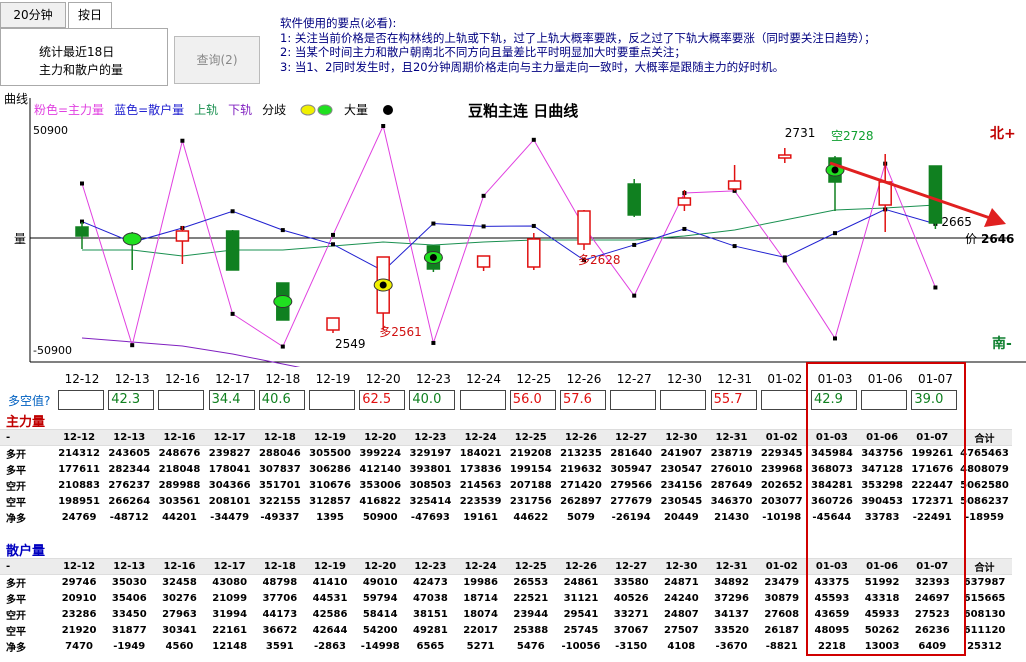 This screenshot has height=662, width=1026. I want to click on table-cell: 214312, so click(79, 454).